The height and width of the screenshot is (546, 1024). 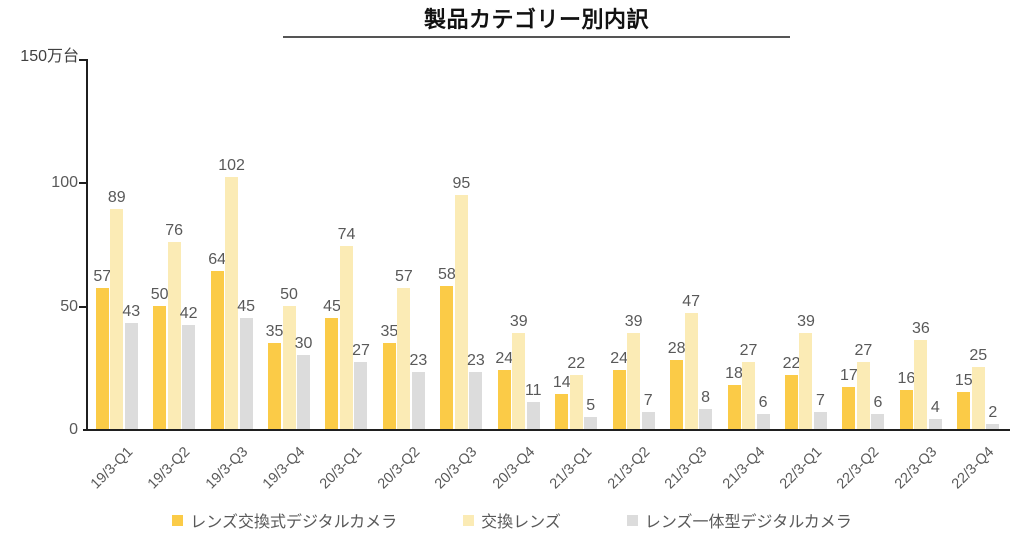 I want to click on bar-value-label: 17, so click(x=849, y=376).